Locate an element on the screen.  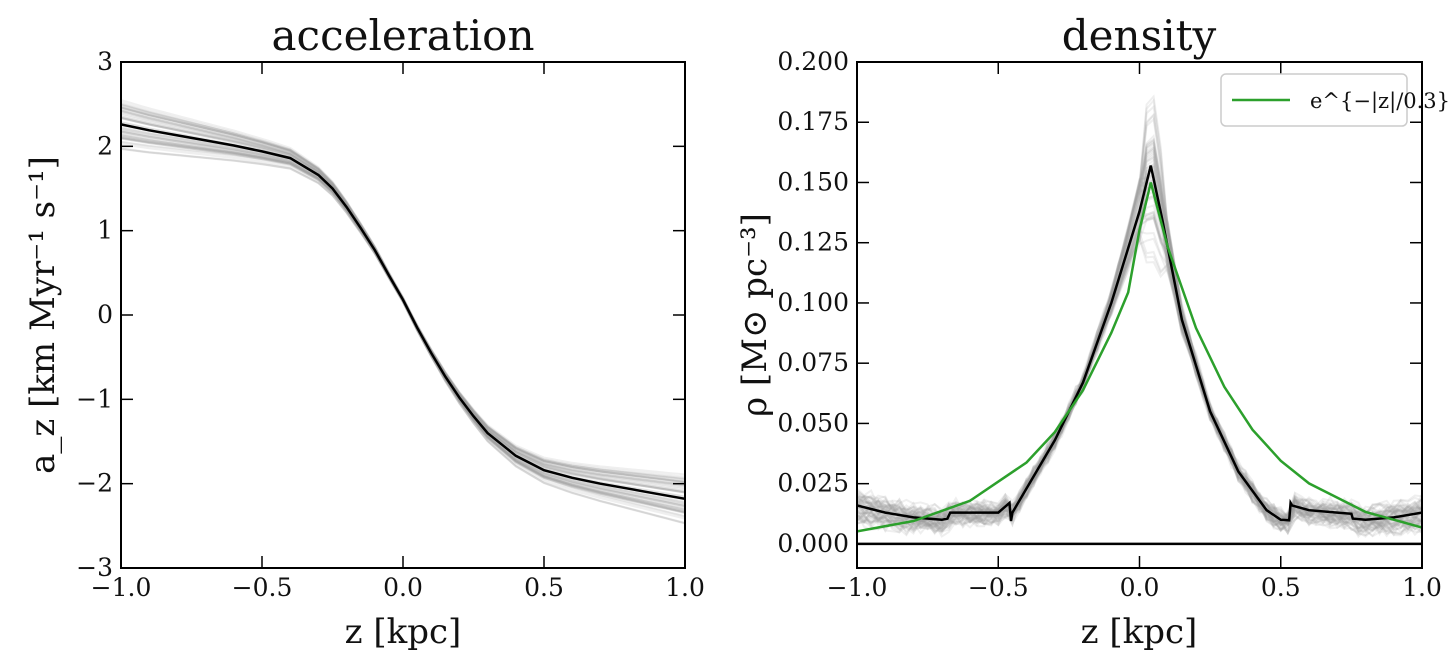
acceleration-title: acceleration is located at coordinates (403, 35).